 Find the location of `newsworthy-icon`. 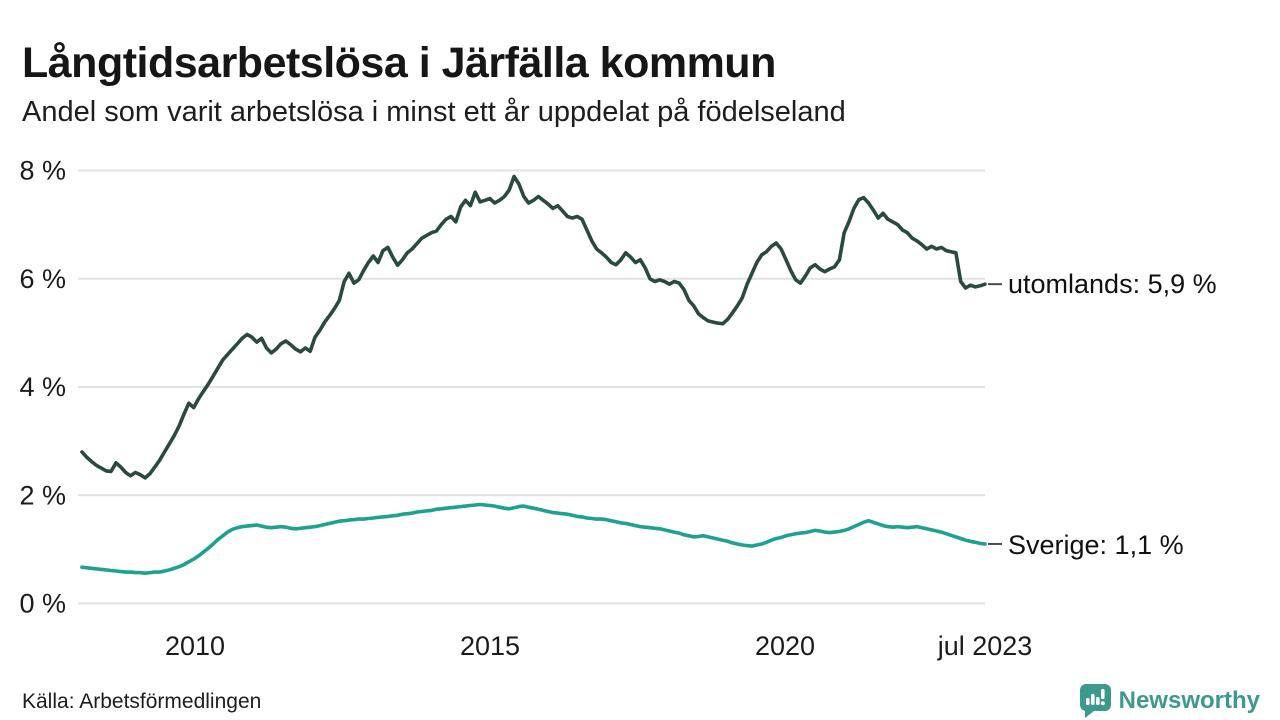

newsworthy-icon is located at coordinates (1095, 701).